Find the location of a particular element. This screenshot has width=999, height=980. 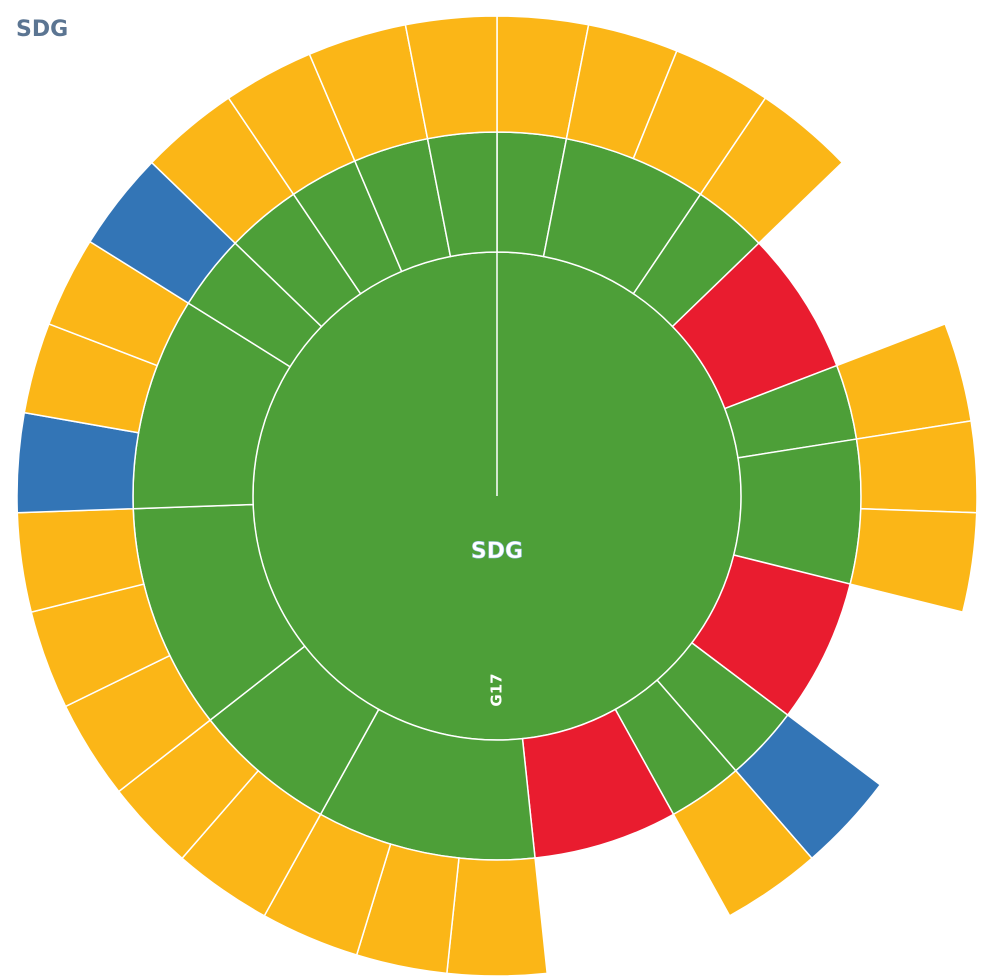

segment-label: G17 is located at coordinates (497, 689).